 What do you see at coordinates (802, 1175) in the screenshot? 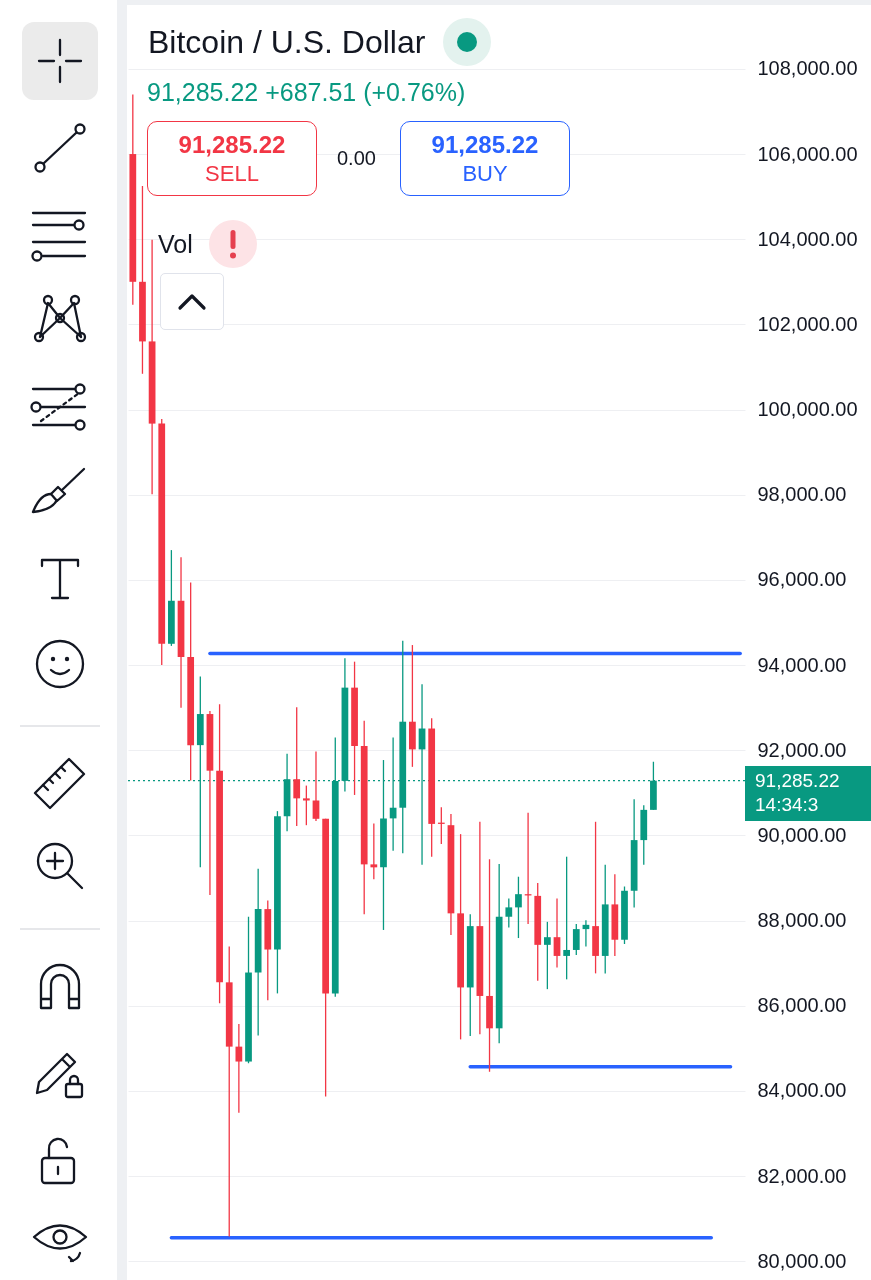
I see `y-tick-label: 82,000.00` at bounding box center [802, 1175].